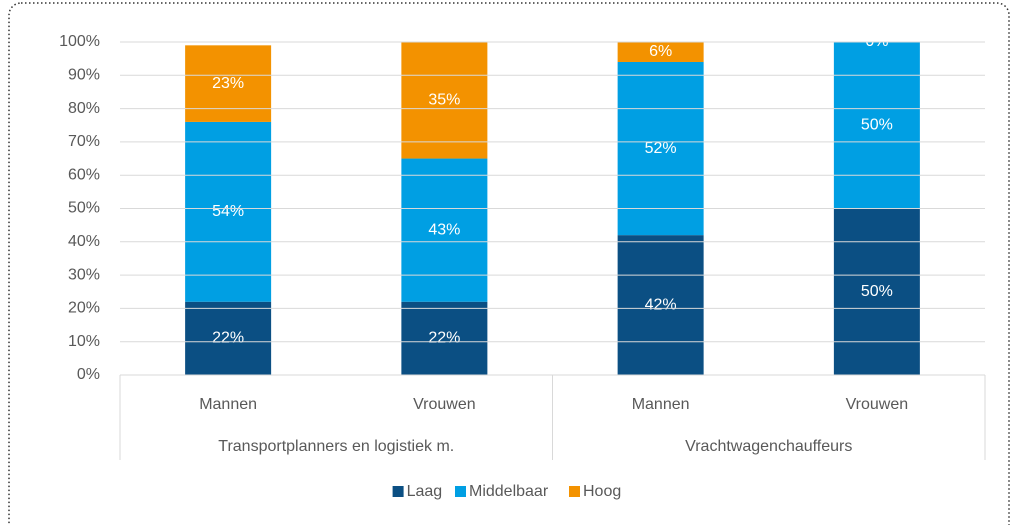 The width and height of the screenshot is (1013, 525). What do you see at coordinates (509, 491) in the screenshot?
I see `legend-label: Middelbaar` at bounding box center [509, 491].